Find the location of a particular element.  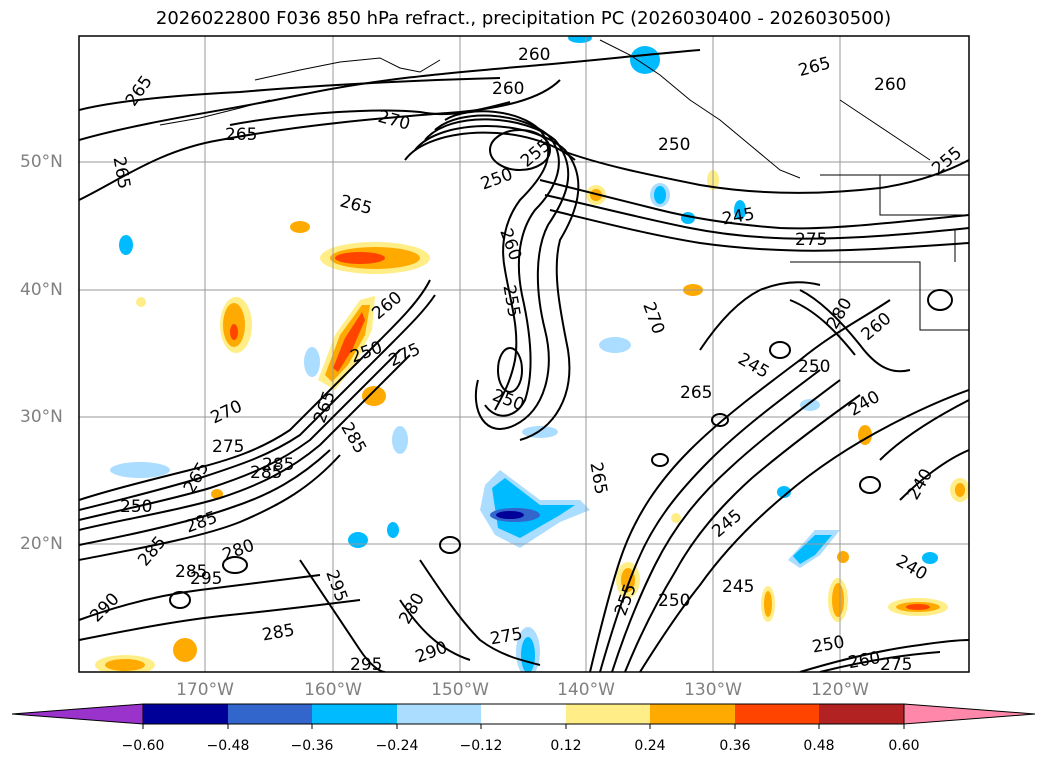

lon-label-130w: 130°W is located at coordinates (713, 690).